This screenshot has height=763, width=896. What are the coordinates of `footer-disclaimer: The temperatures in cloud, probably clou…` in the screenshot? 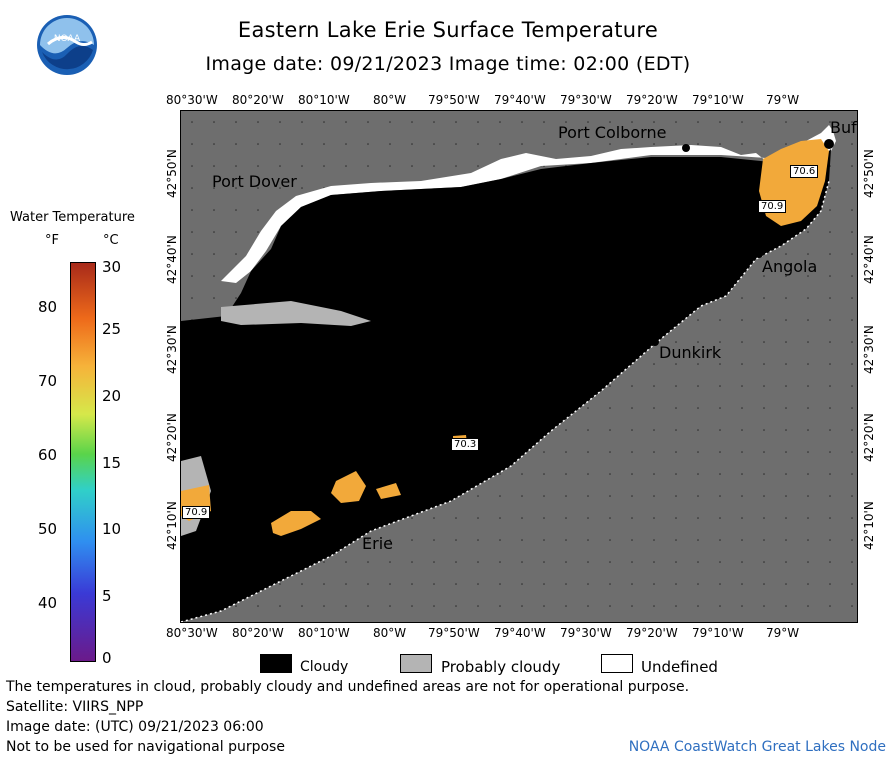 It's located at (348, 687).